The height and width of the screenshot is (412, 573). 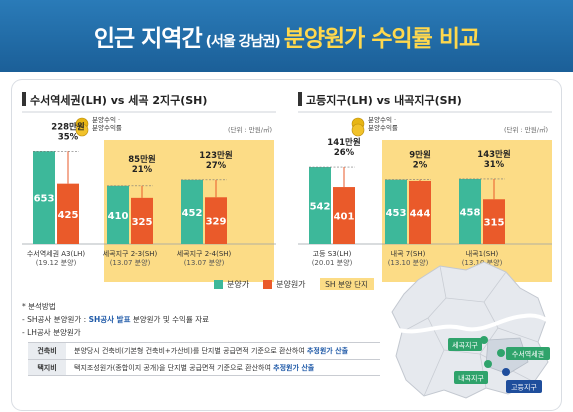 What do you see at coordinates (408, 253) in the screenshot?
I see `category-label: 내곡 7(SH)` at bounding box center [408, 253].